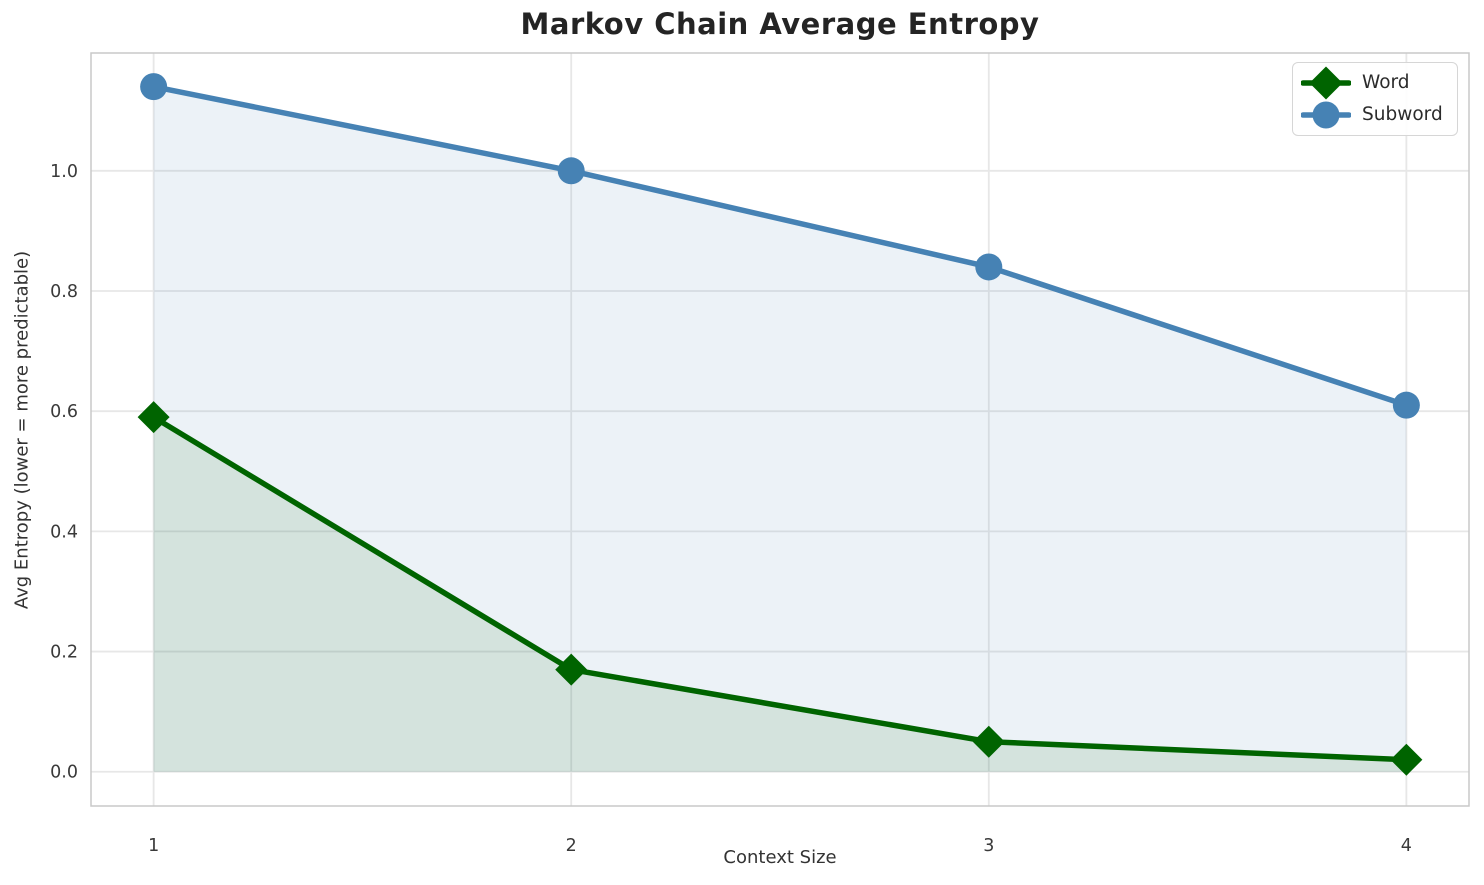  Describe the element at coordinates (1402, 114) in the screenshot. I see `legend-label: Subword` at that location.